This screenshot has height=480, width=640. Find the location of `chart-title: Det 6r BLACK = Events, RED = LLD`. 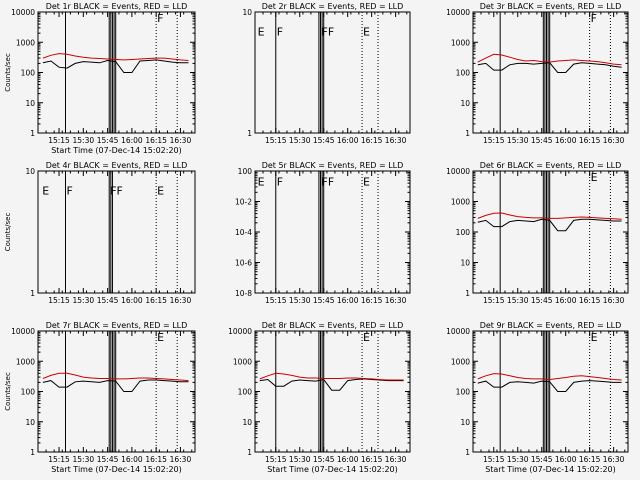

chart-title: Det 6r BLACK = Events, RED = LLD is located at coordinates (551, 165).